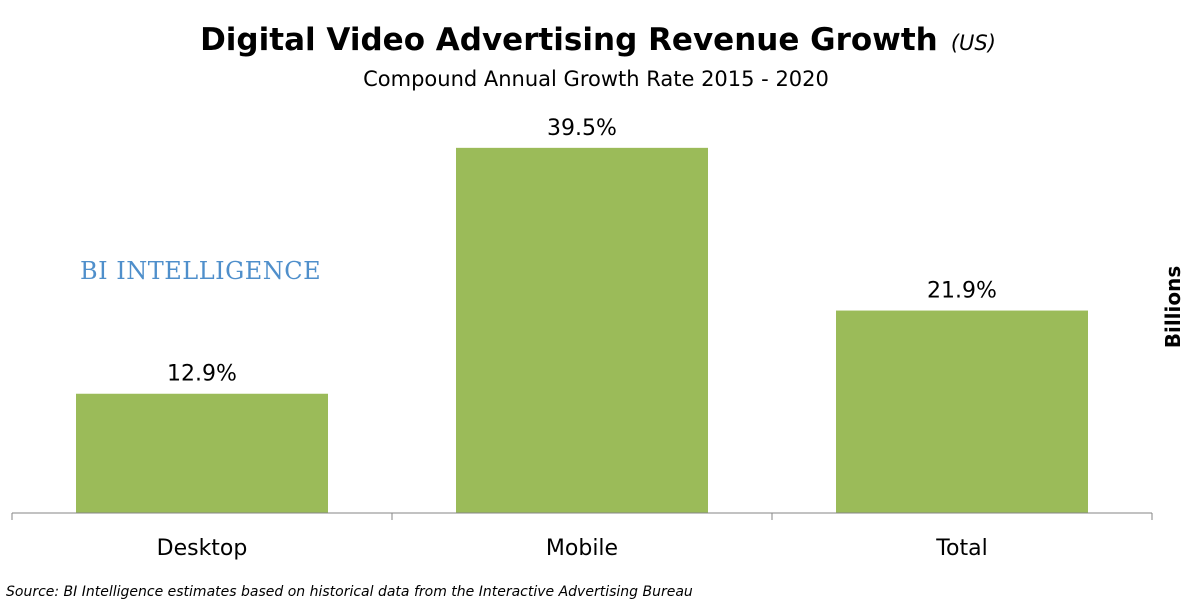 The width and height of the screenshot is (1200, 600). I want to click on chart-title-suffix: (US), so click(973, 43).